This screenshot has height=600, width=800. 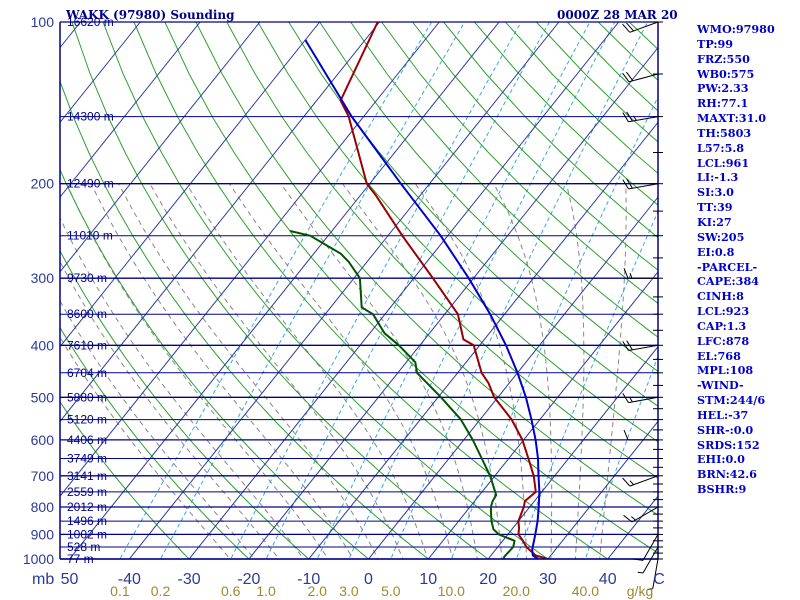 I want to click on mixing-ratio-tick-label: 10.0, so click(x=451, y=591).